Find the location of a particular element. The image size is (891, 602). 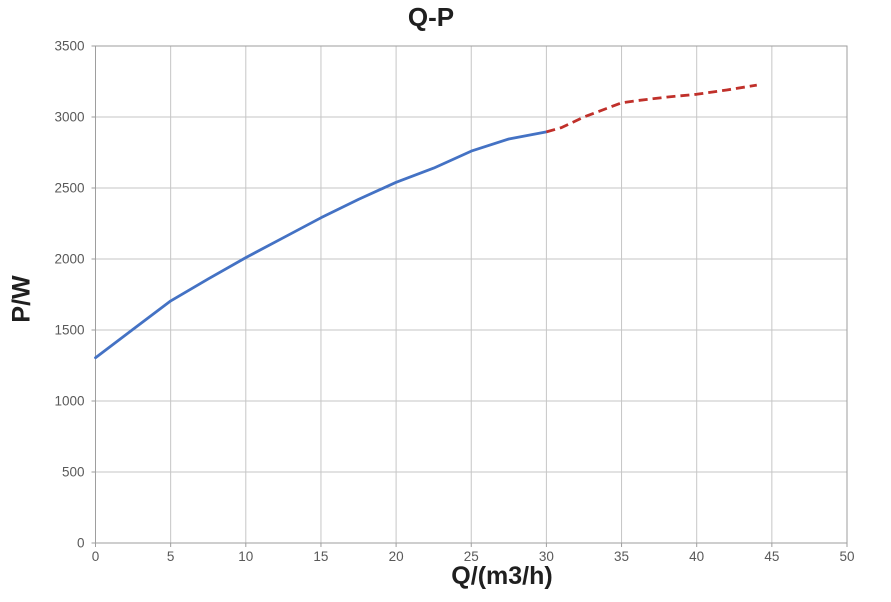

chart-title: Q-P is located at coordinates (431, 17).